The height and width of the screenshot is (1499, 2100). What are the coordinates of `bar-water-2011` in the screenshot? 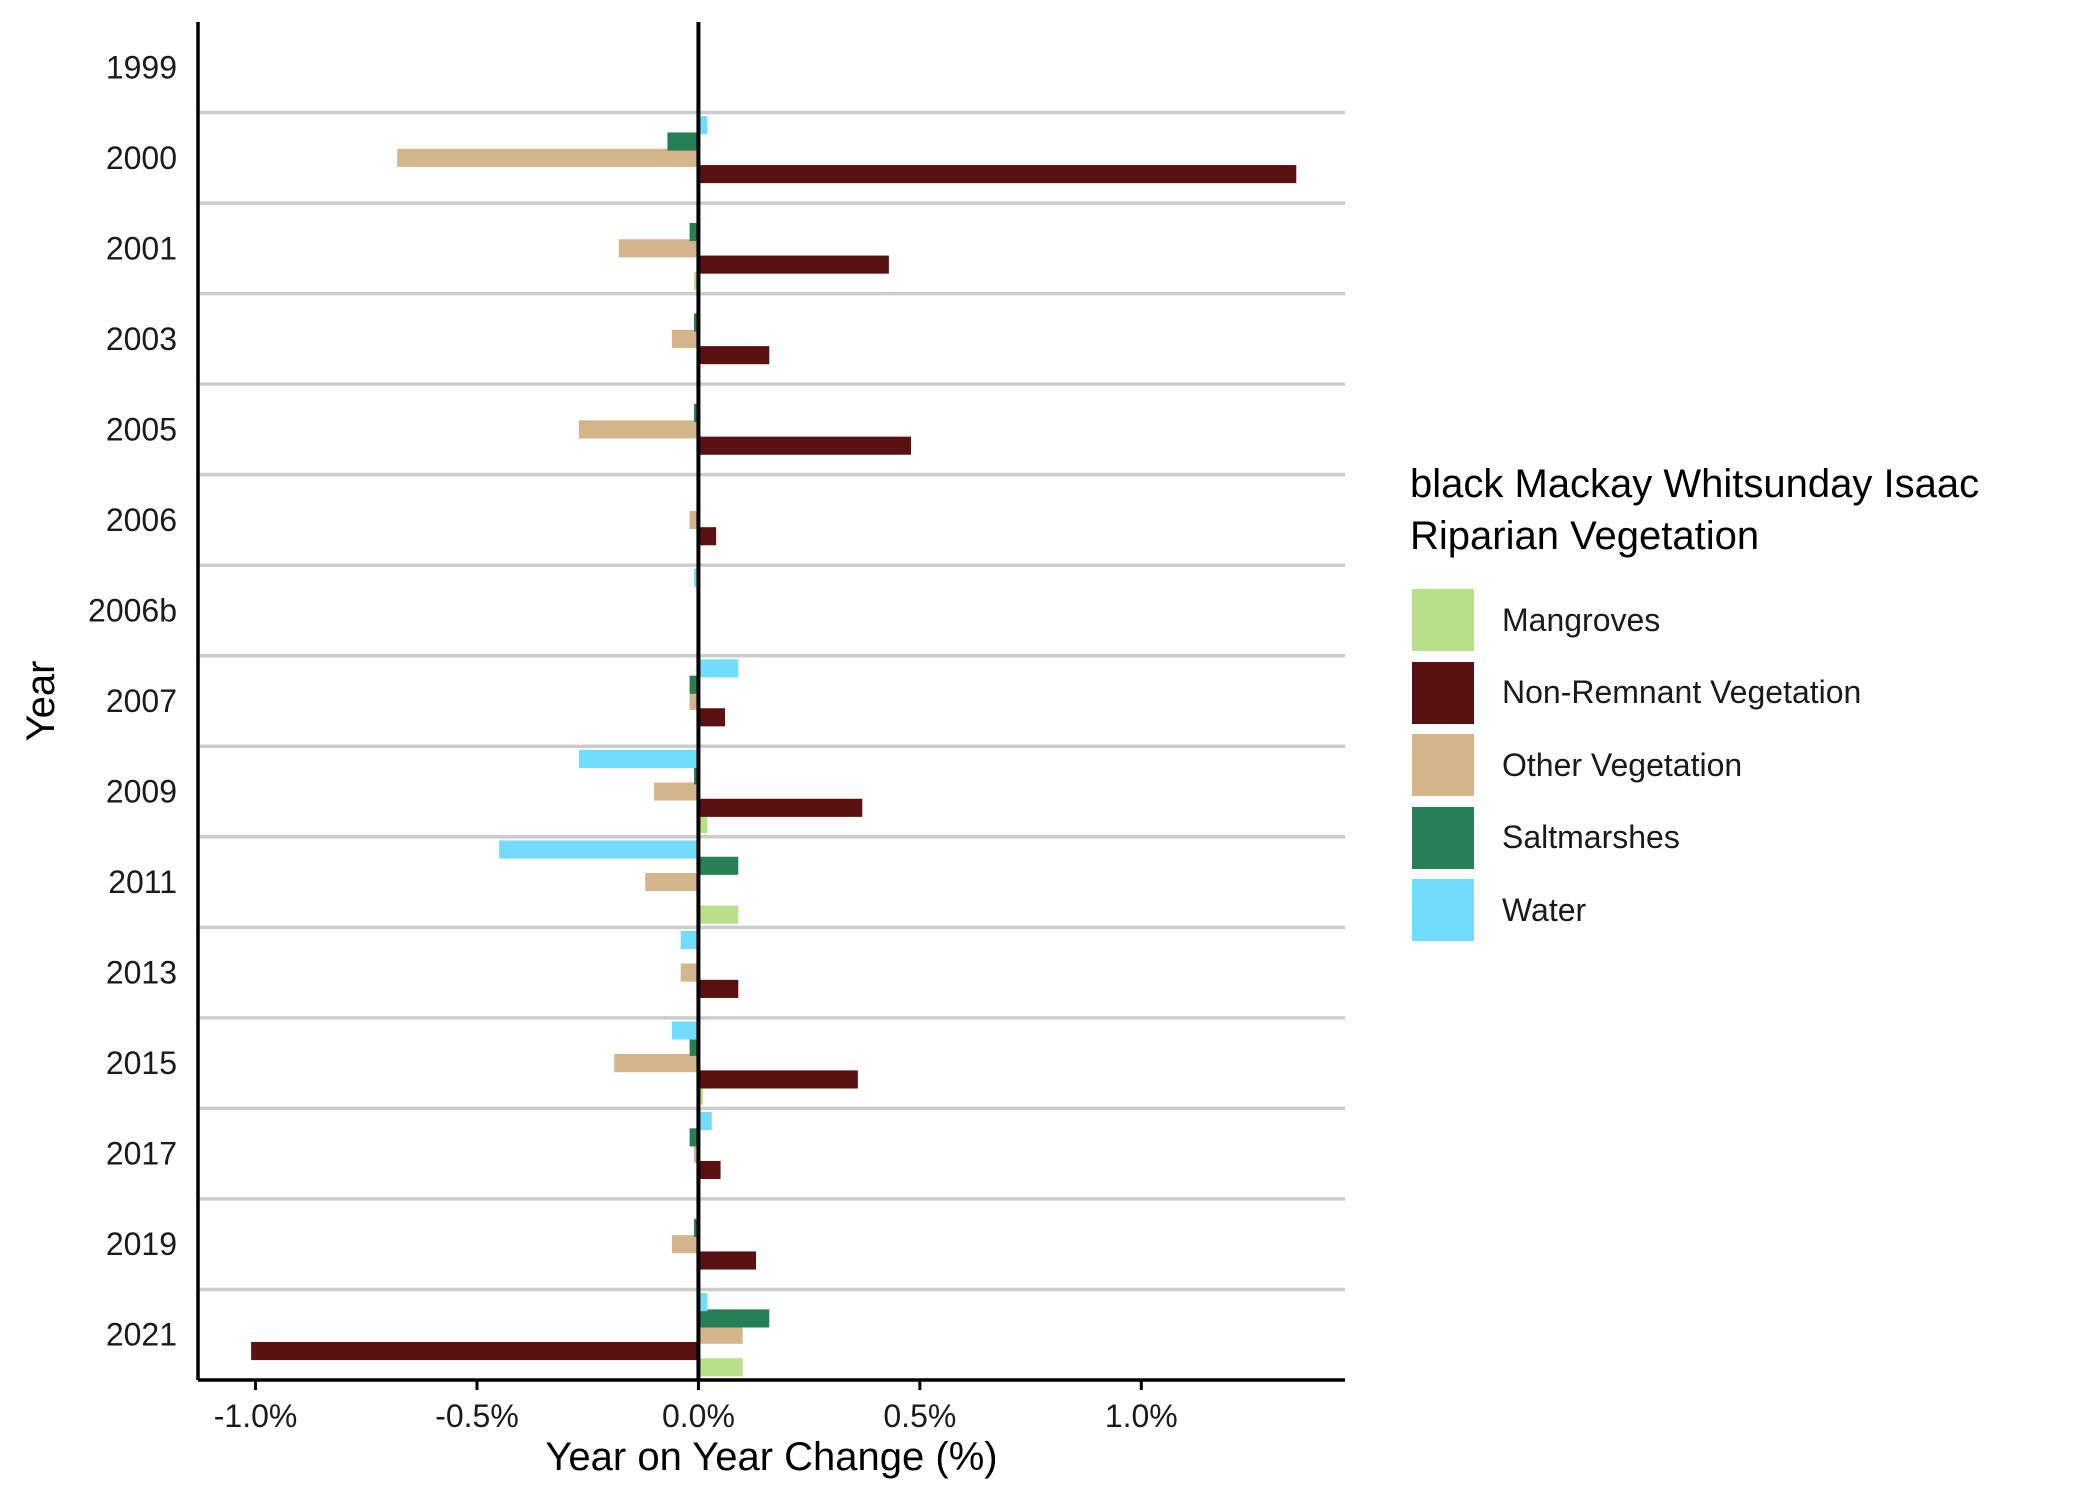 It's located at (599, 849).